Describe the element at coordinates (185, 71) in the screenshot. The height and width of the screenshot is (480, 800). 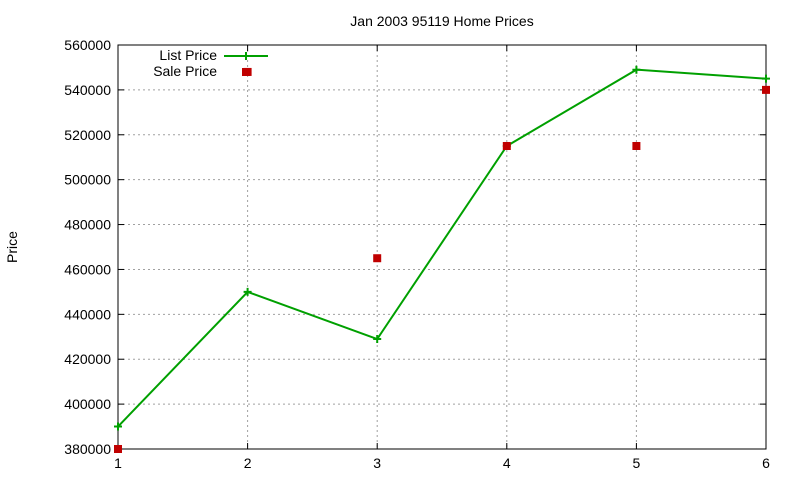
I see `legend-label-sale-price: Sale Price` at that location.